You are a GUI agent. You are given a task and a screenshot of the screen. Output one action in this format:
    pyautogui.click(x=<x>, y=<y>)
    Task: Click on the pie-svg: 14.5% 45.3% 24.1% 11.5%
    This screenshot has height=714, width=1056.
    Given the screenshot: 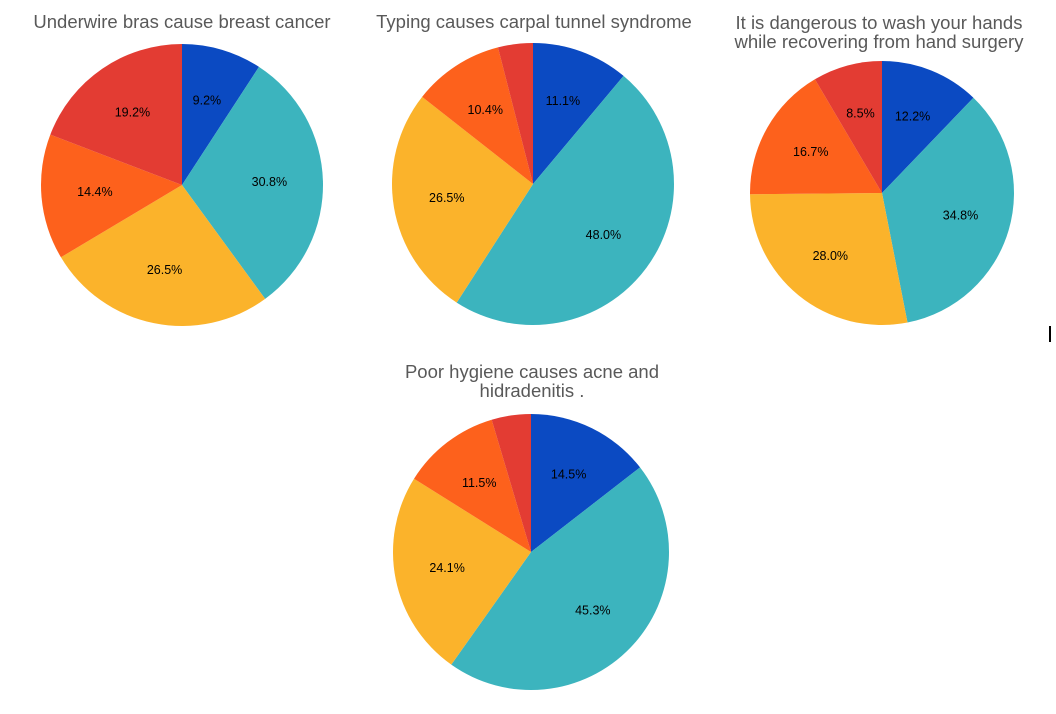 What is the action you would take?
    pyautogui.click(x=531, y=552)
    